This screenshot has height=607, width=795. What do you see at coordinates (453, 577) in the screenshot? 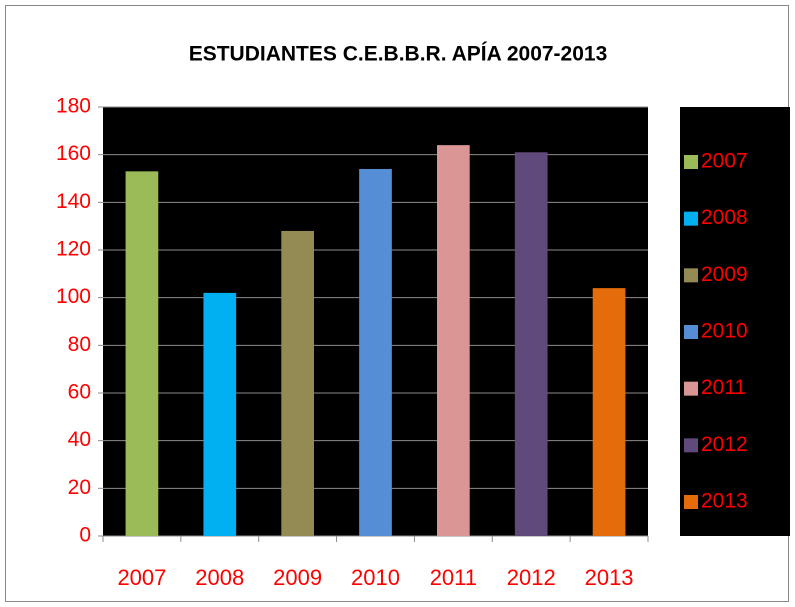
I see `x-tick-label: 2011` at bounding box center [453, 577].